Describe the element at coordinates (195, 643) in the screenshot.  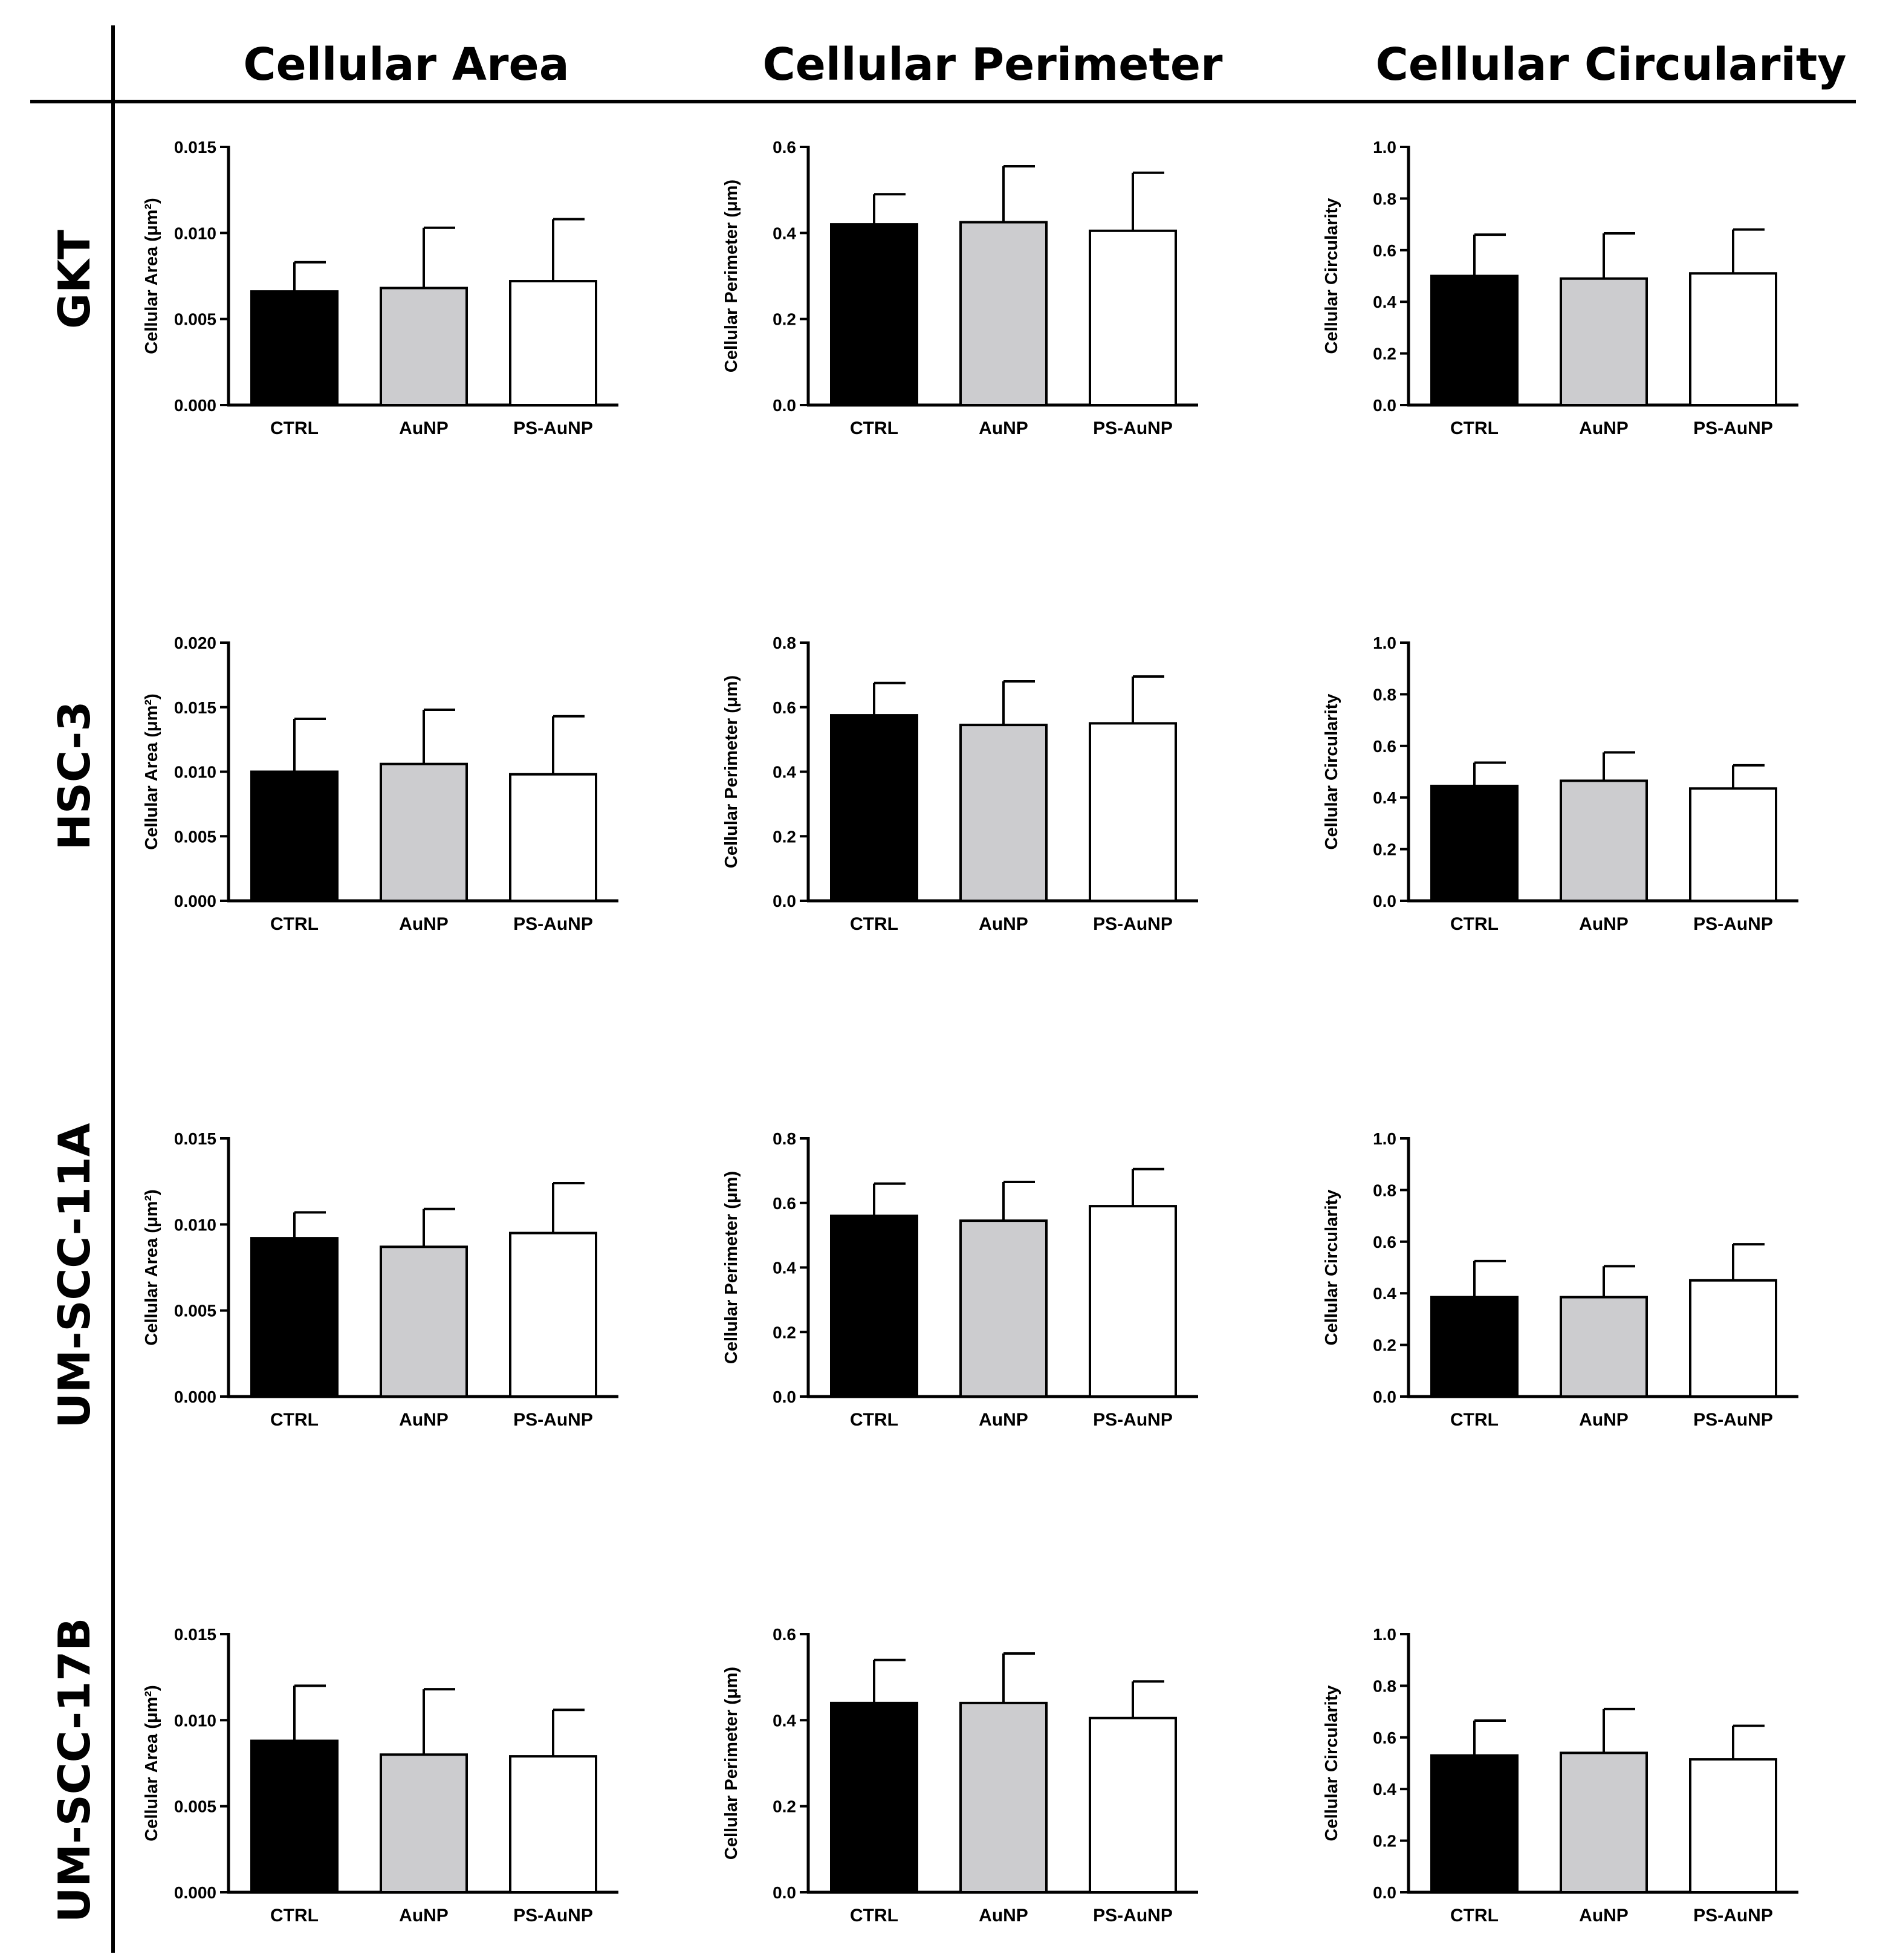
I see `y-tick-label: 0.020` at that location.